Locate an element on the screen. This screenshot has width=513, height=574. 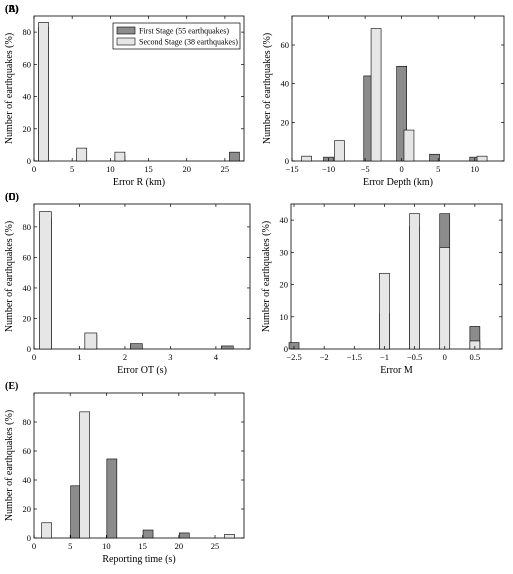
x-axis-label: Error R (km) is located at coordinates (139, 182).